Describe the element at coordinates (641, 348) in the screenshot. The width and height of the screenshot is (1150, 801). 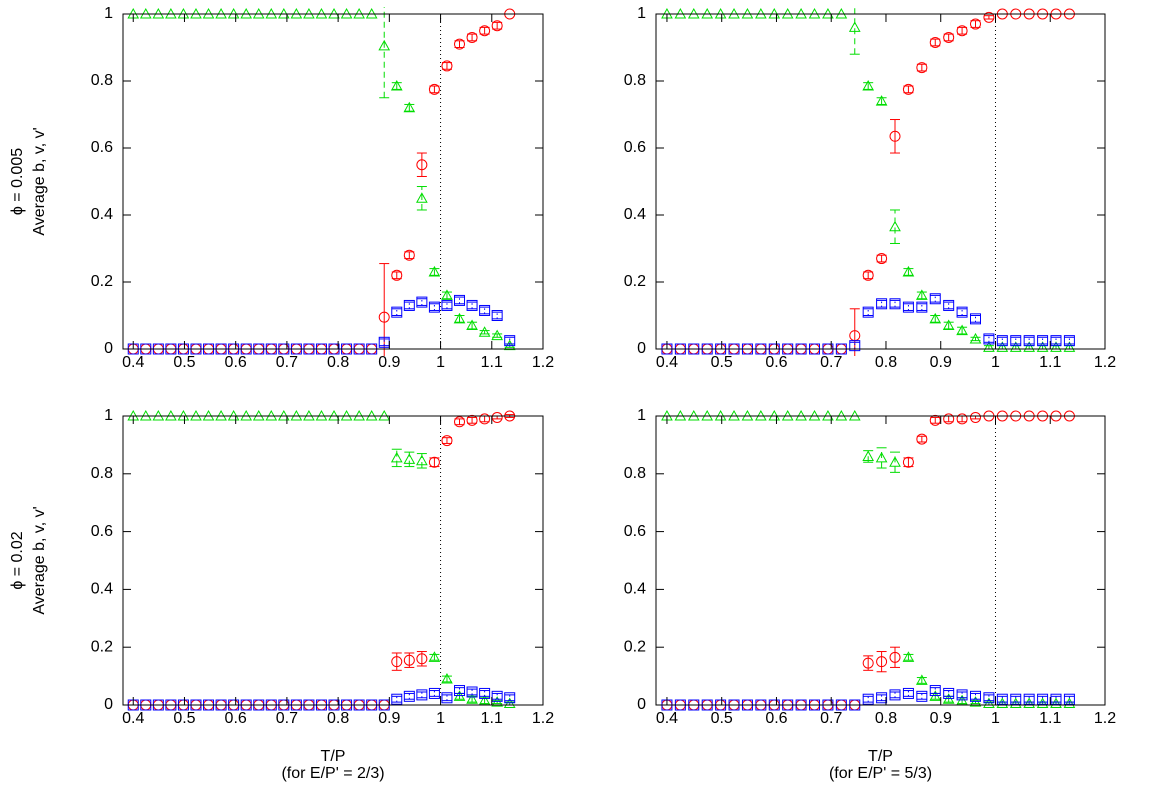
I see `y-tick-label: 0` at that location.